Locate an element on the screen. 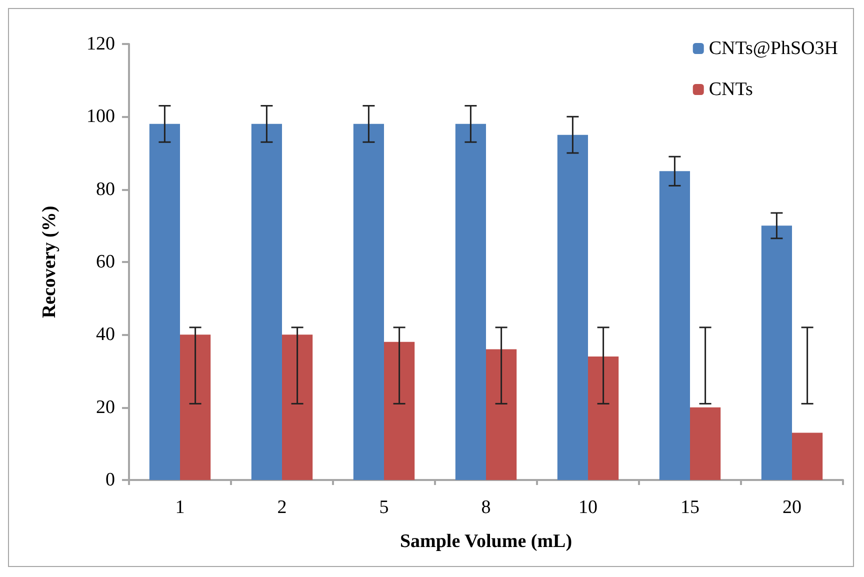 This screenshot has width=864, height=577. x-tick-label: 15 is located at coordinates (690, 507).